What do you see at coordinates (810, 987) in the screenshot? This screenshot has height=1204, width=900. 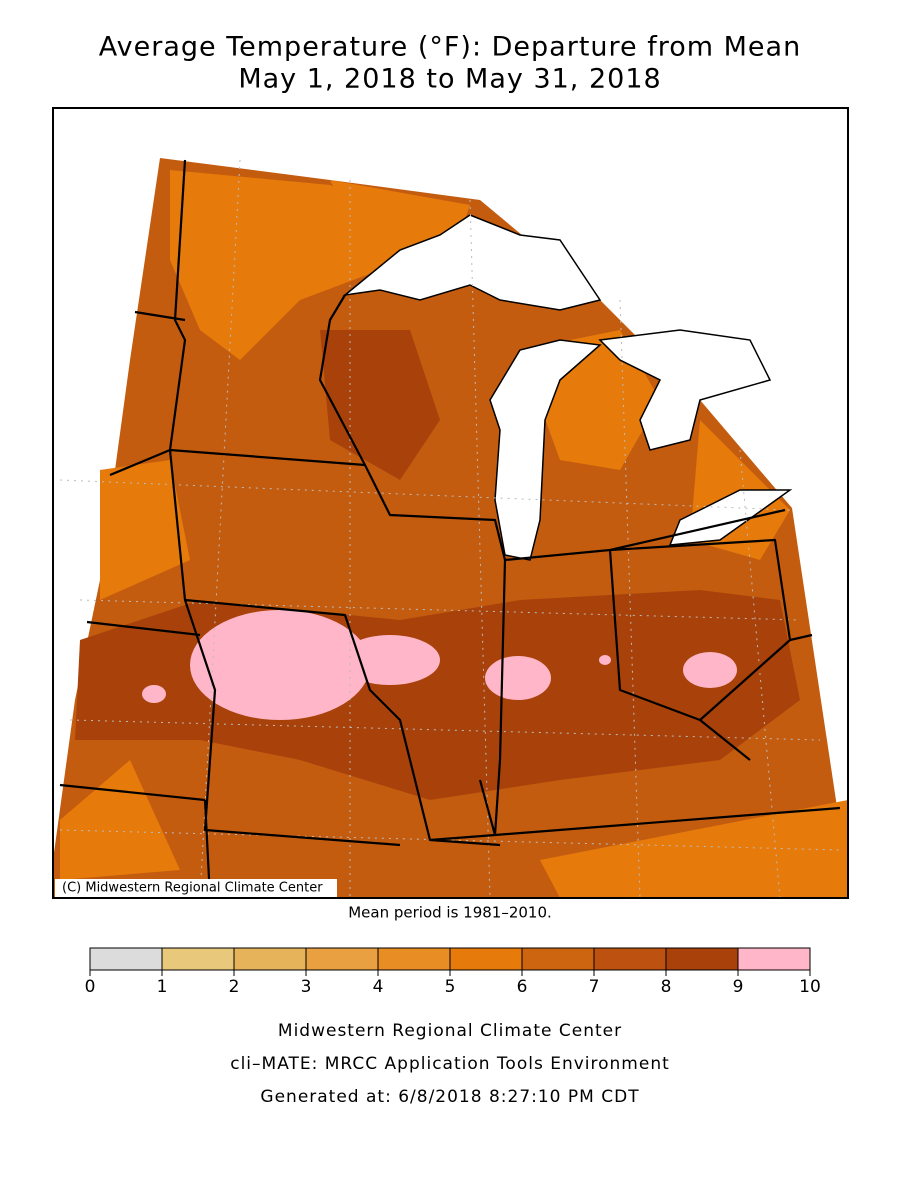 I see `legend-tick-label: 10` at bounding box center [810, 987].